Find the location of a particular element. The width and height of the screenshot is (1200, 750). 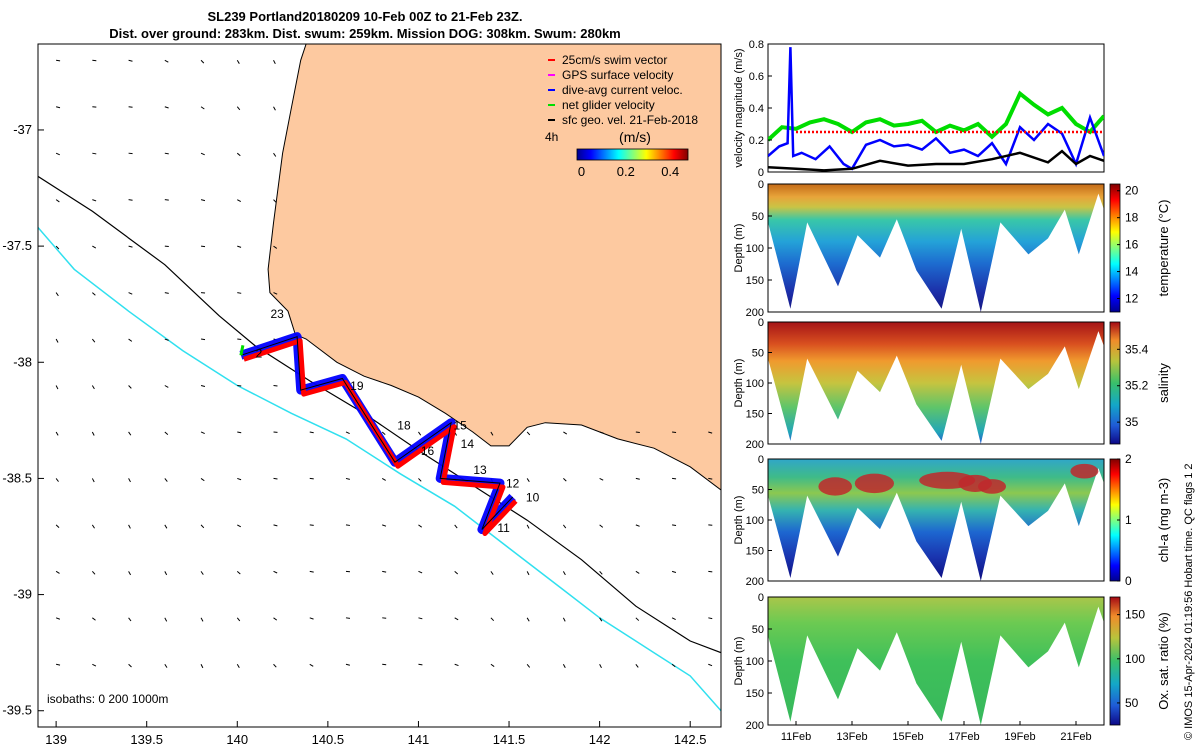

day-label: 14 is located at coordinates (468, 444).